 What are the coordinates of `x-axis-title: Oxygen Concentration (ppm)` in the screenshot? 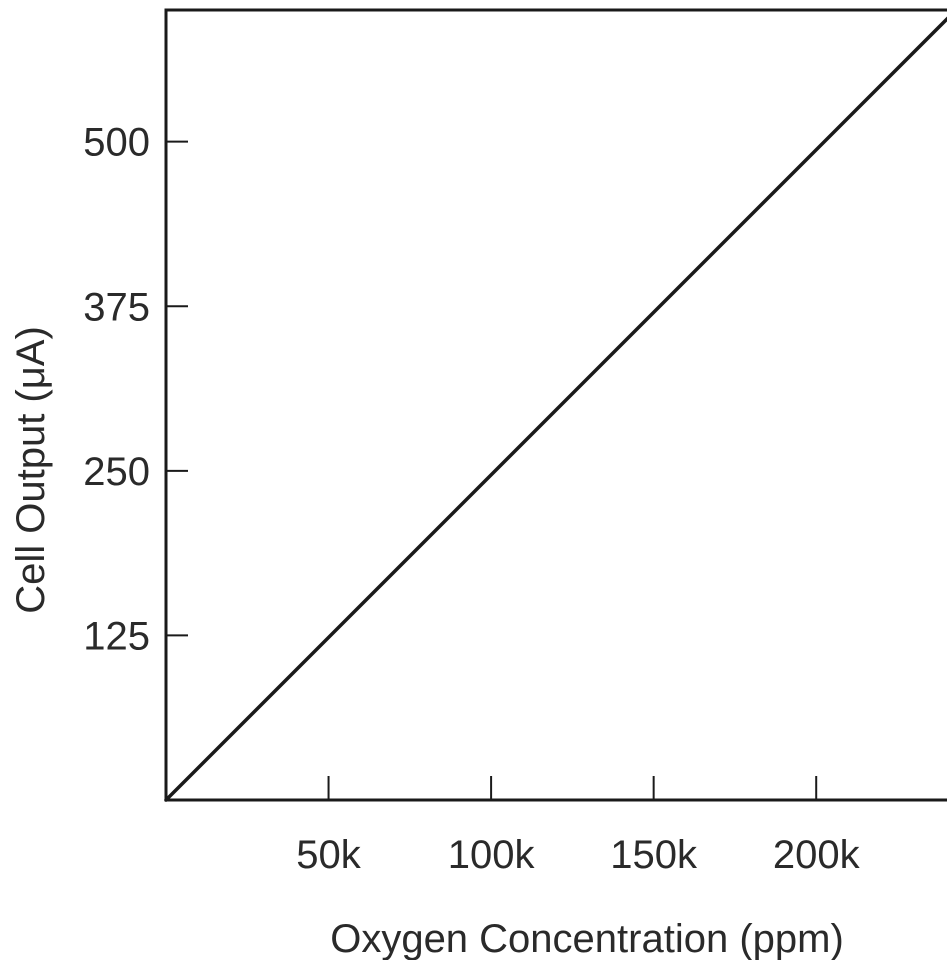 It's located at (587, 938).